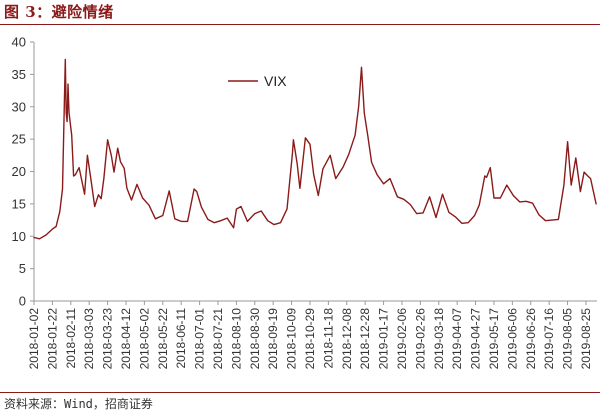 The image size is (600, 412). I want to click on x-tick-label: 2018-10-09, so click(292, 339).